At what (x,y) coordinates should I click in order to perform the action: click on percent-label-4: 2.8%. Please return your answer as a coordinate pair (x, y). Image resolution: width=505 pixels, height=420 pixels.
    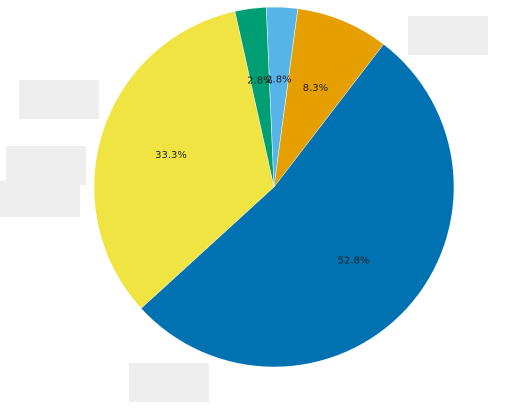
    Looking at the image, I should click on (278, 80).